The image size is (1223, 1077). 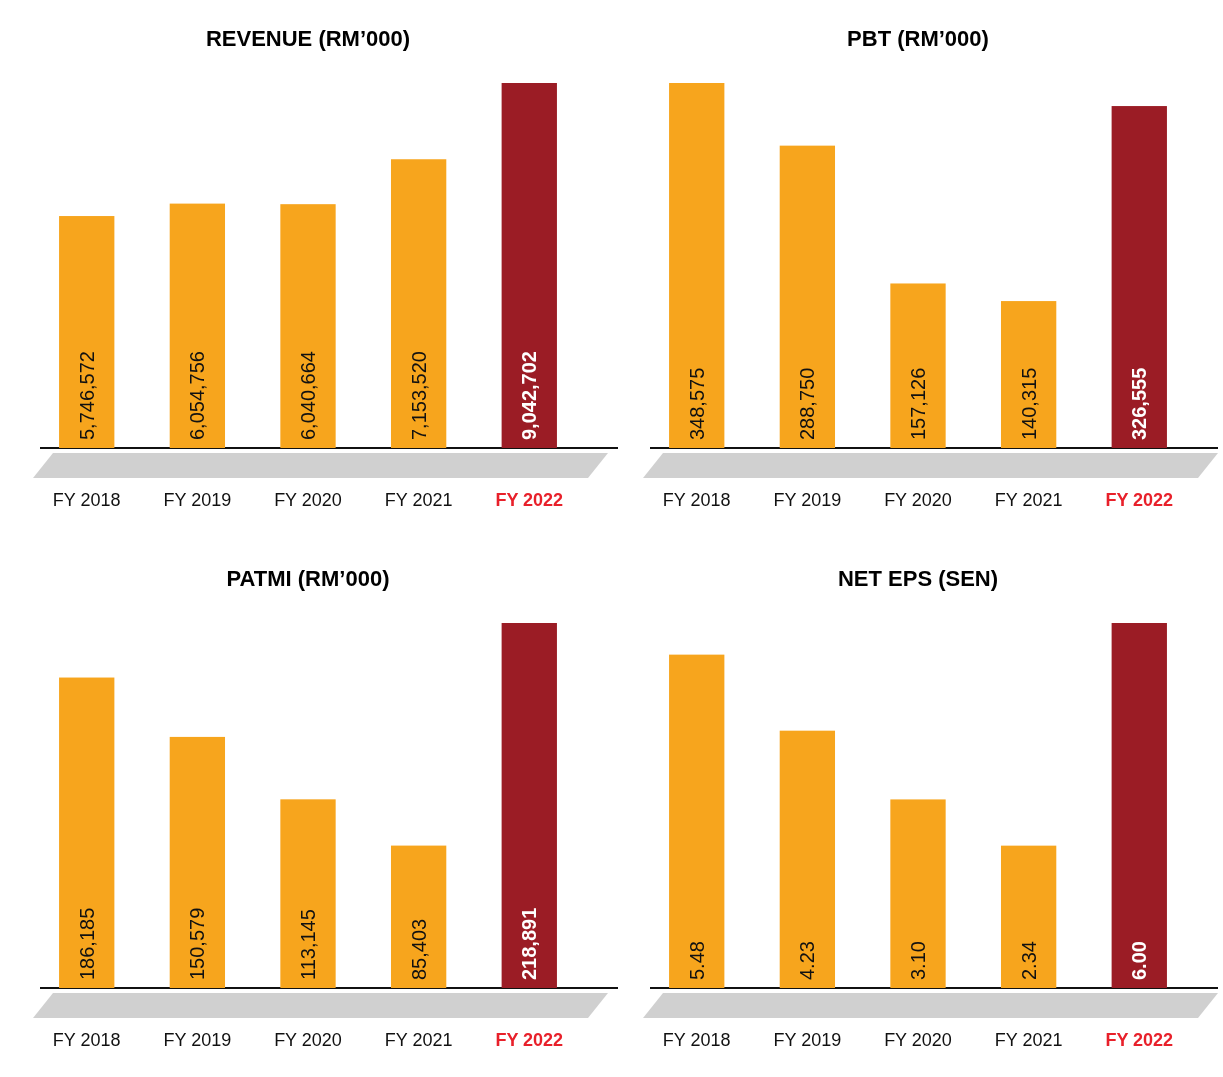 What do you see at coordinates (918, 38) in the screenshot?
I see `chart-title: PBT (RM’000)` at bounding box center [918, 38].